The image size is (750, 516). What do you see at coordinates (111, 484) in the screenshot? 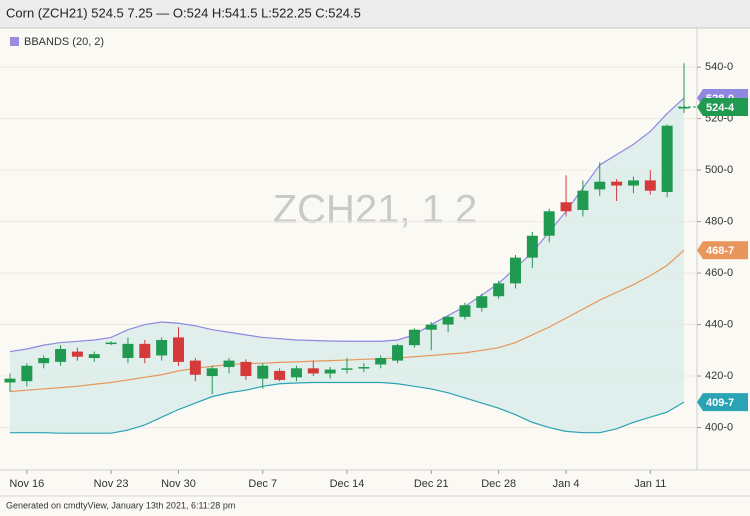
I see `x-tick-label: Nov 23` at bounding box center [111, 484].